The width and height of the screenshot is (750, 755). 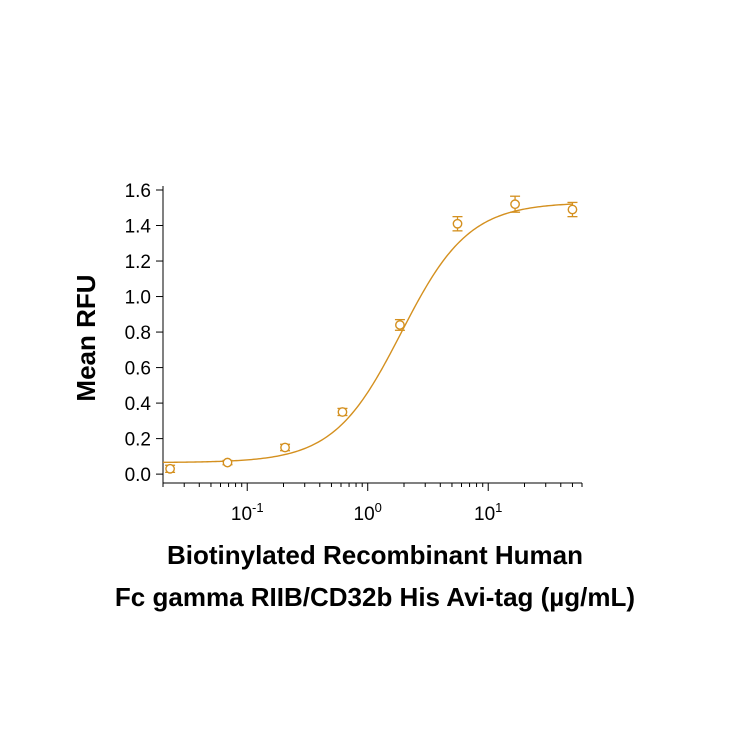 I want to click on x-tick-label: 10⁻¹, so click(x=247, y=512).